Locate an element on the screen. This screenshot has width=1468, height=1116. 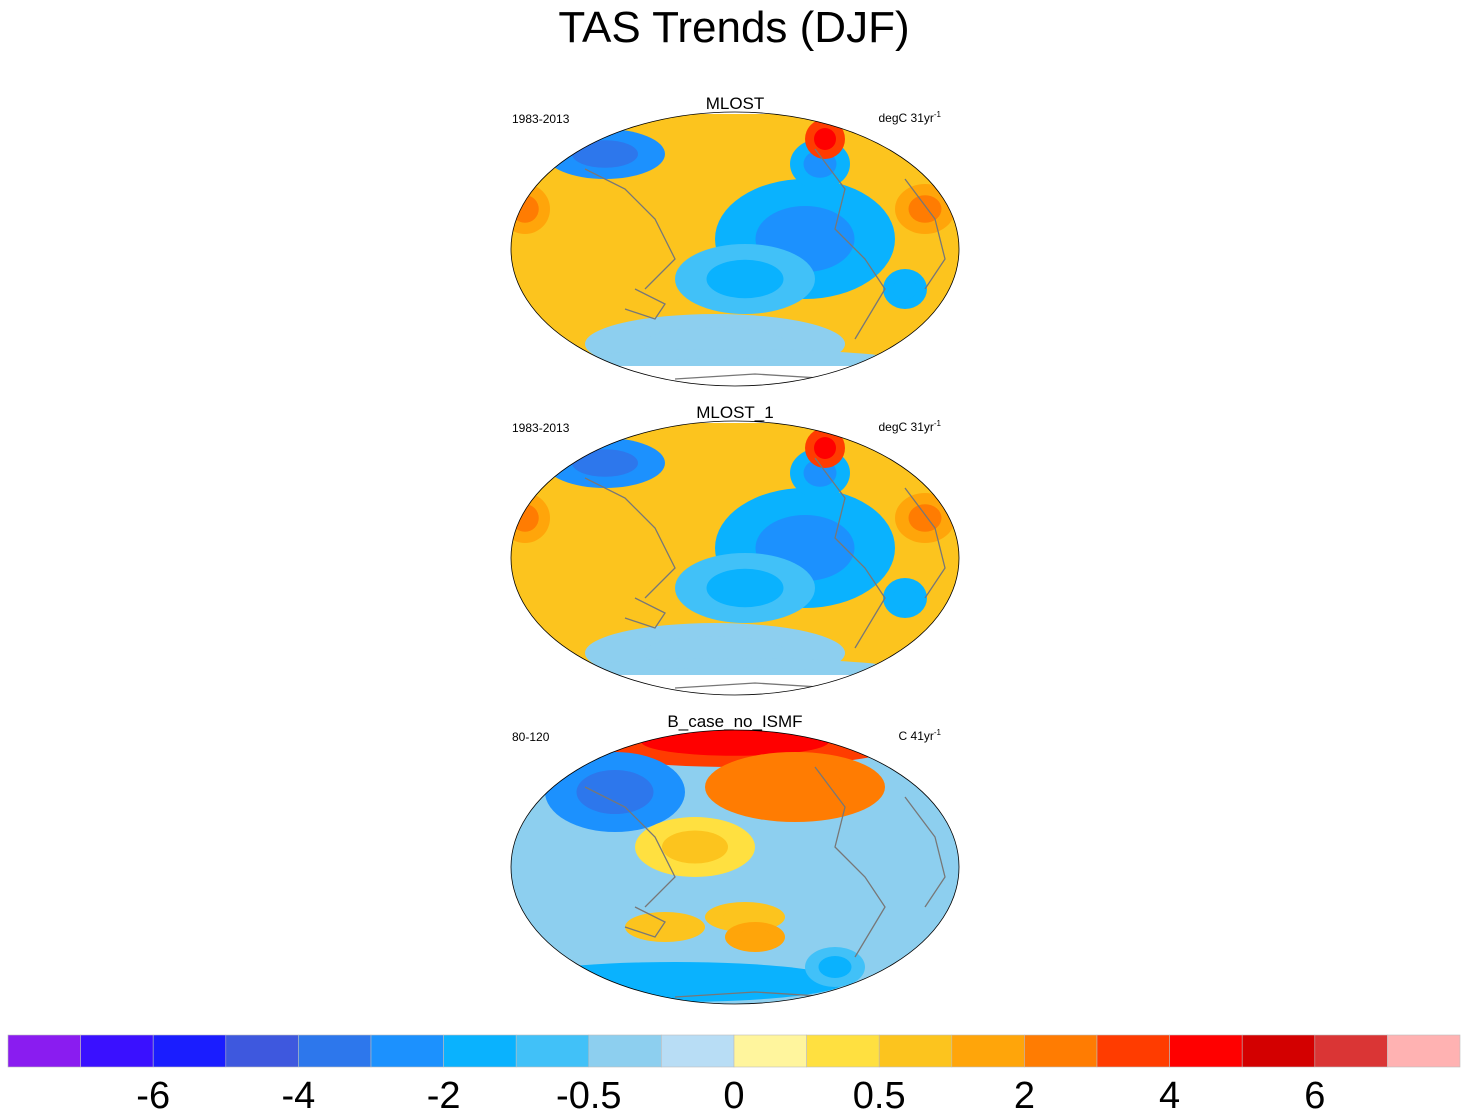
colorbar-tick-label: 0.5 is located at coordinates (879, 1095).